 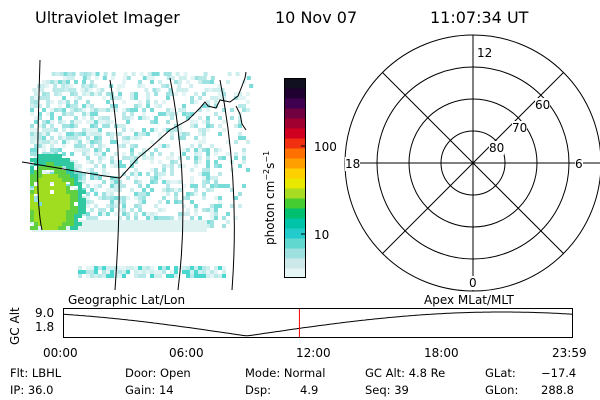 What do you see at coordinates (107, 17) in the screenshot?
I see `app-title: Ultraviolet Imager` at bounding box center [107, 17].